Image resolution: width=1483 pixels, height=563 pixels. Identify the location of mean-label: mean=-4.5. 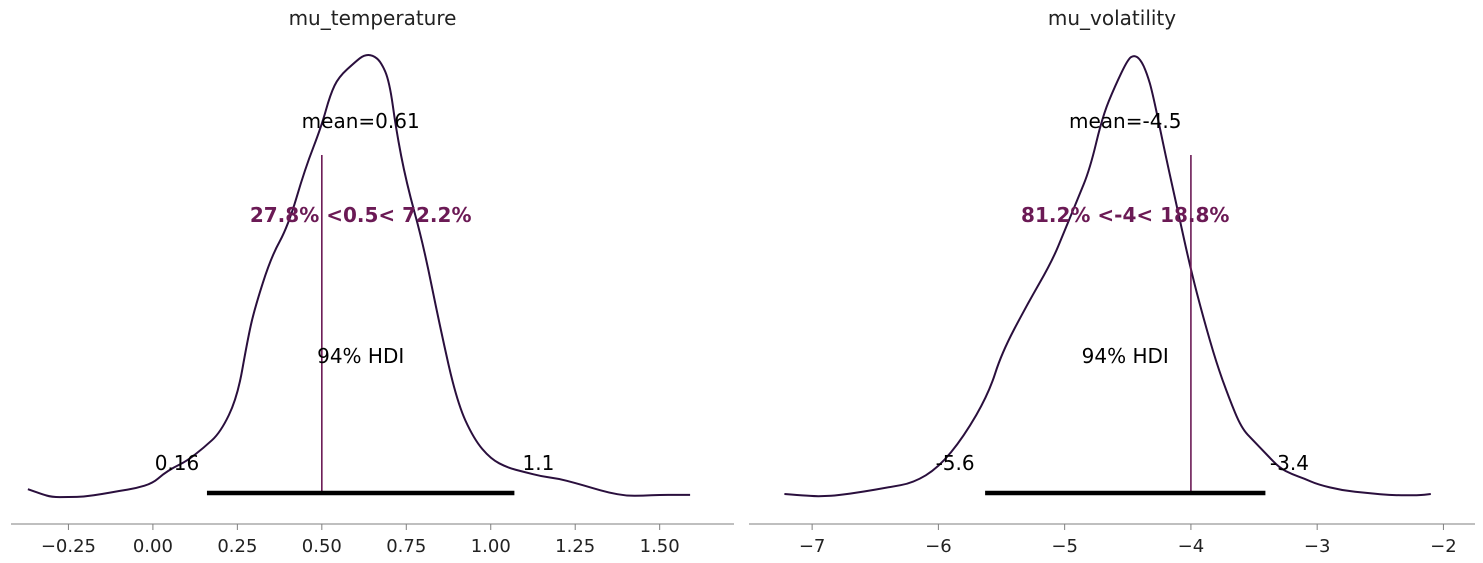
(1125, 121).